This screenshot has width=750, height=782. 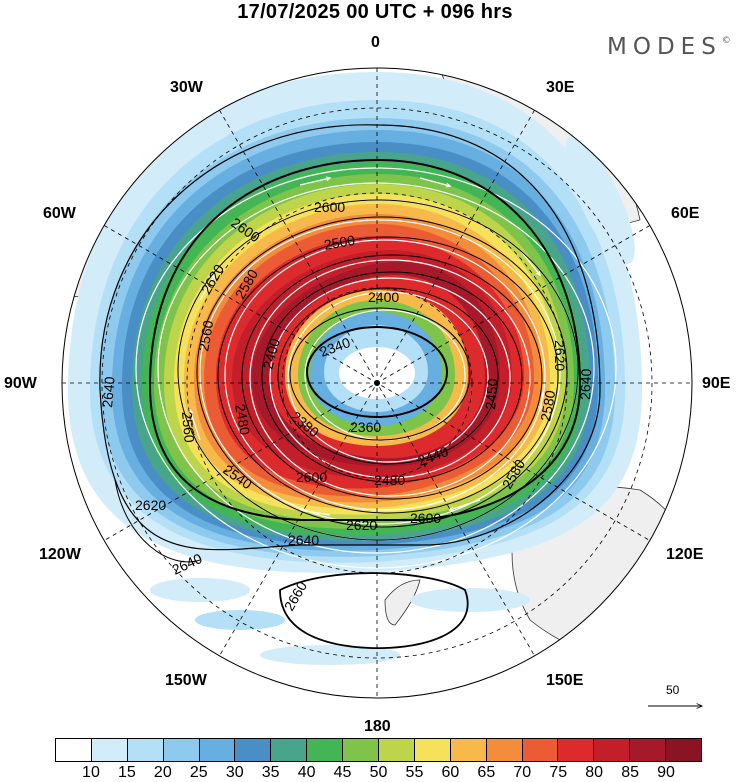 What do you see at coordinates (565, 680) in the screenshot?
I see `lon-label-150e: 150E` at bounding box center [565, 680].